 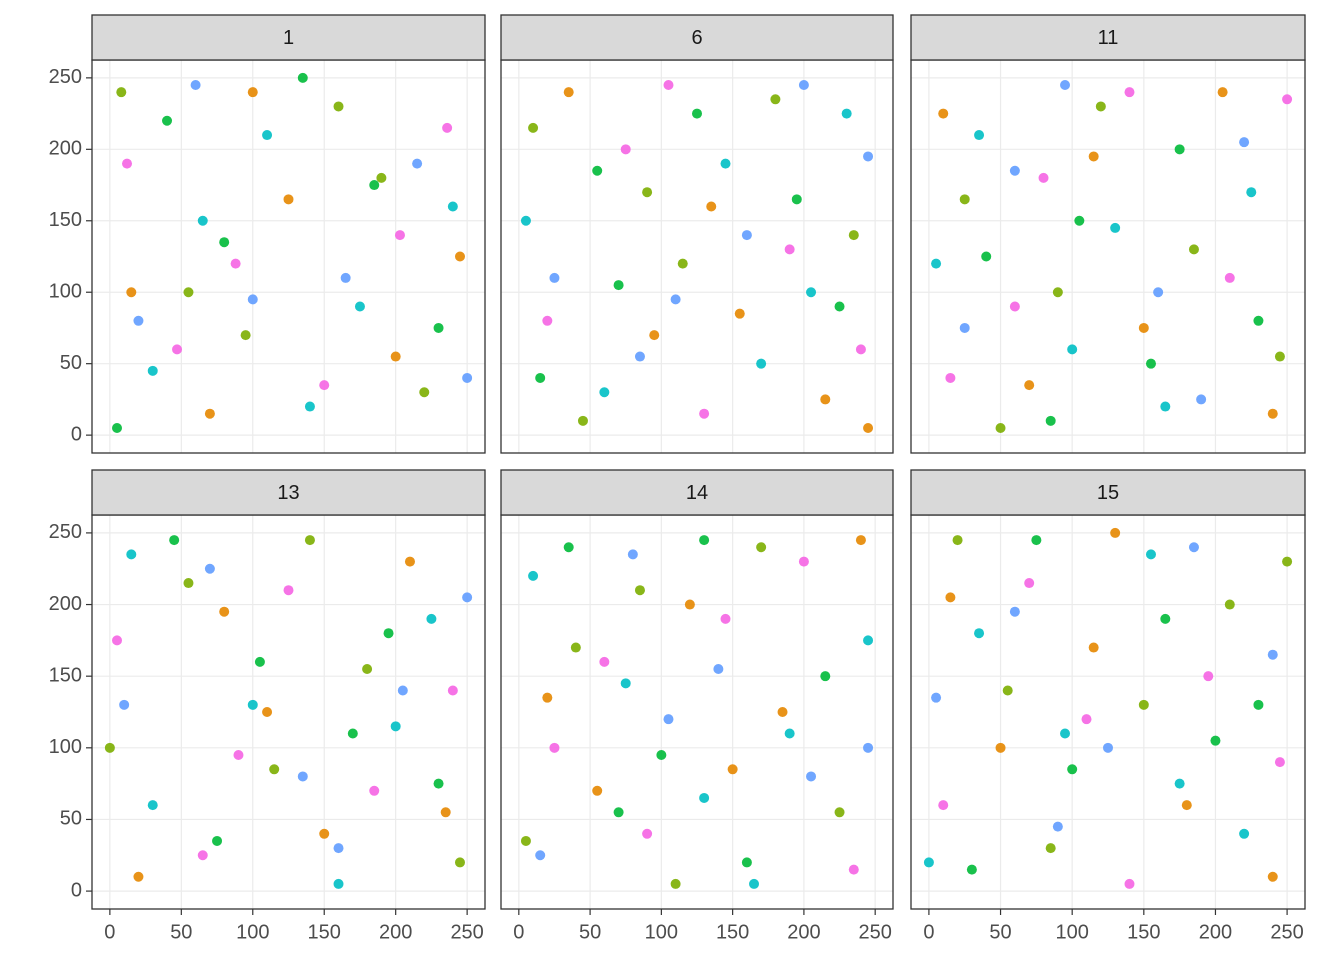 I want to click on y-tick-label: 0, so click(x=76, y=434).